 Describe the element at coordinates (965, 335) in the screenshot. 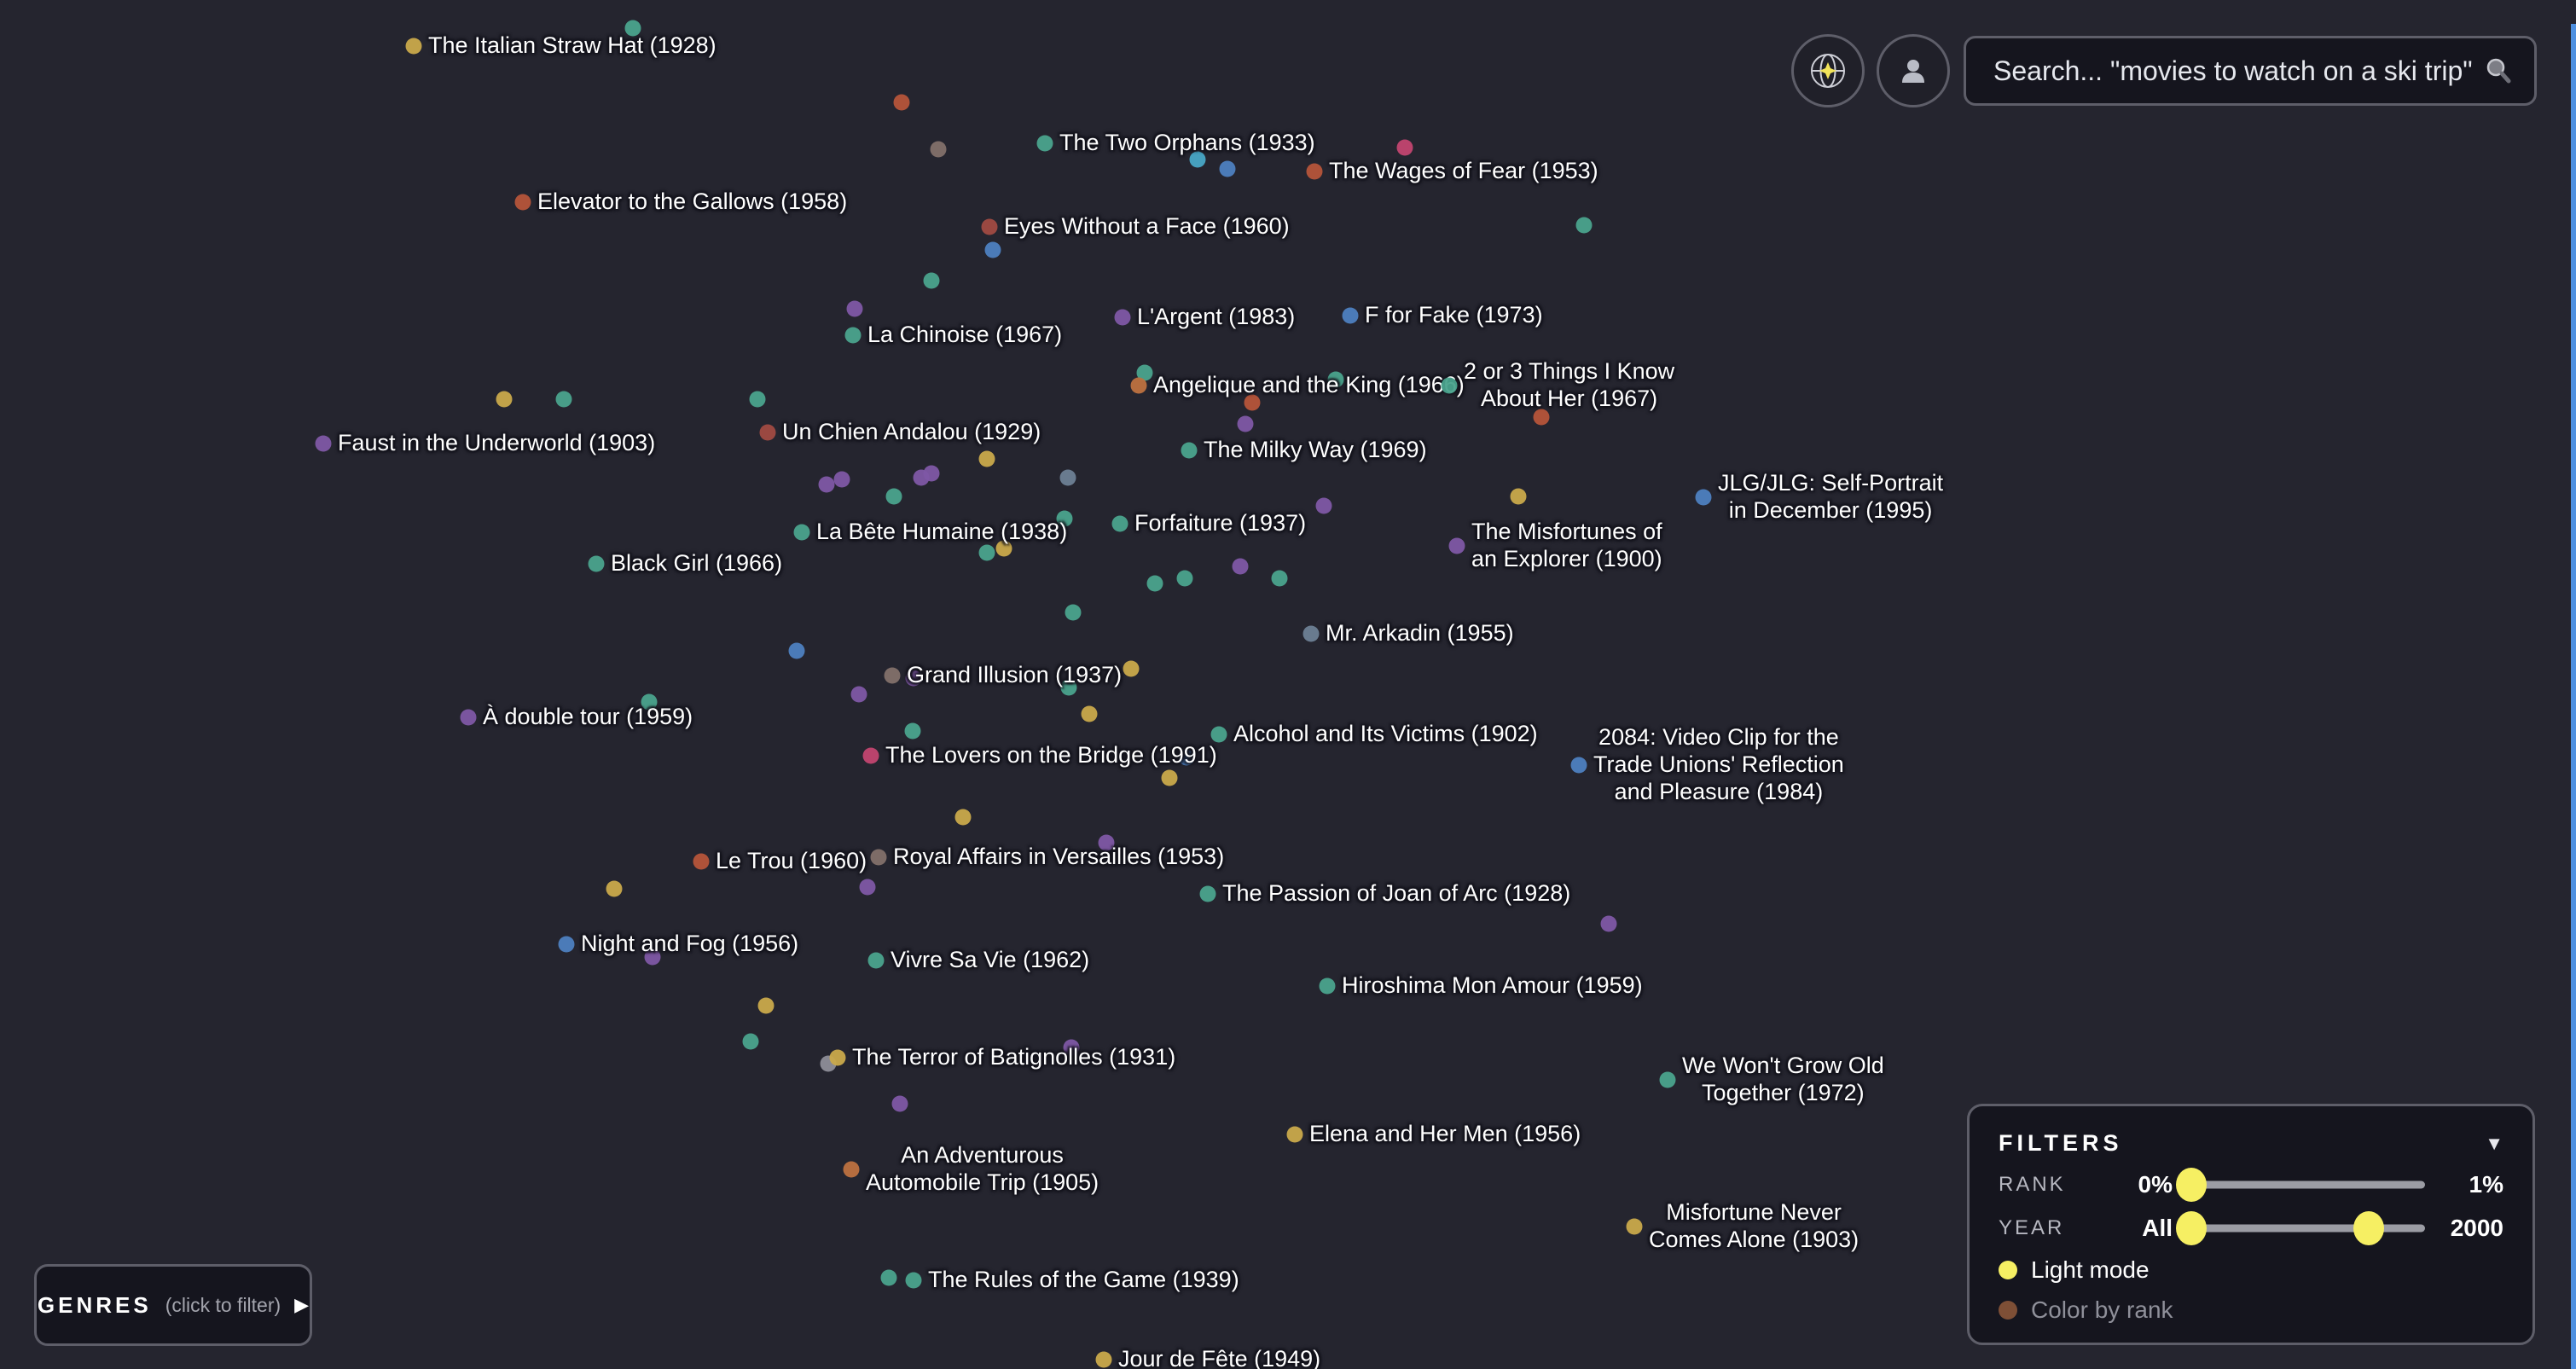

I see `movie-label: La Chinoise (1967)` at that location.